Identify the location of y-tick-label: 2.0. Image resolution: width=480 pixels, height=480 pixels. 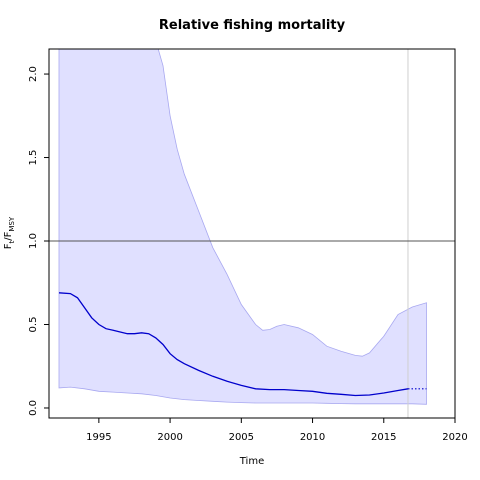
(33, 74).